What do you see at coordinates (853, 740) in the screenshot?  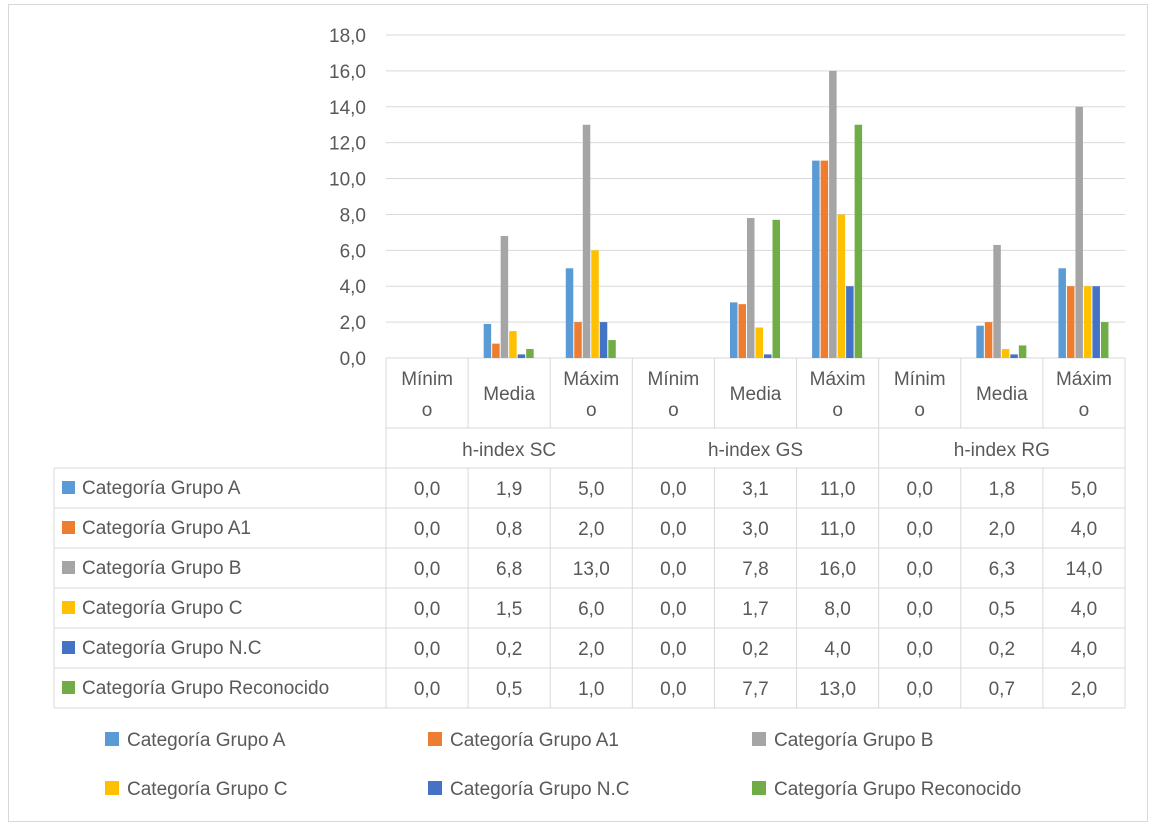 I see `legend-label: Categoría Grupo B` at bounding box center [853, 740].